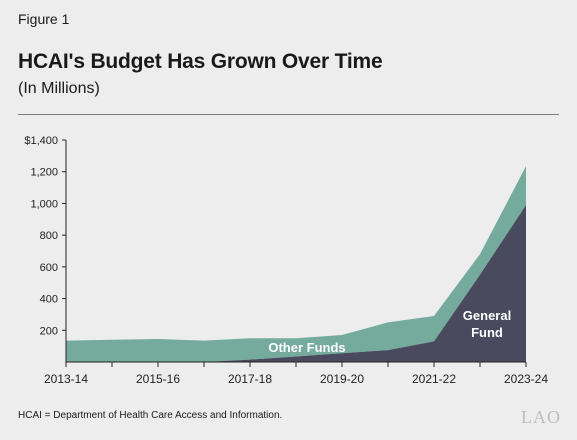  I want to click on figure-label: Figure 1, so click(44, 19).